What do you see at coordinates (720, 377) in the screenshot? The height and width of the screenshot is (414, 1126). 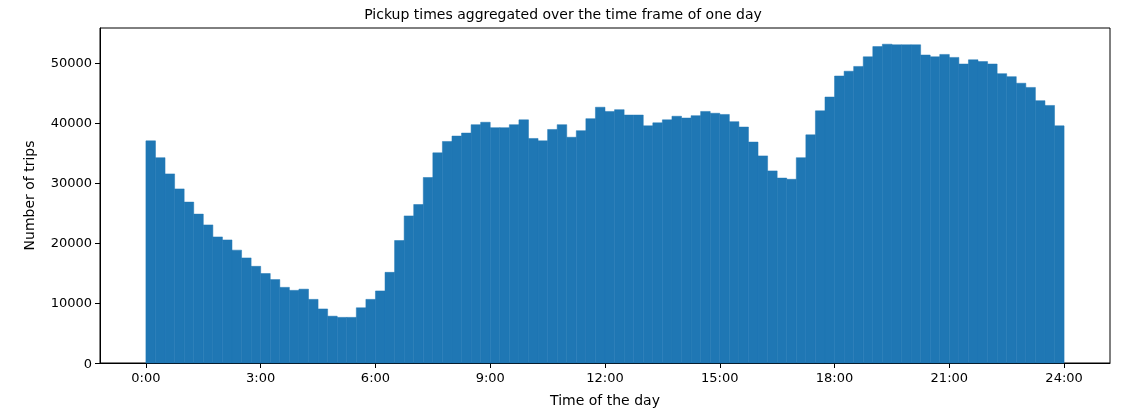 I see `x-tick-label: 15:00` at bounding box center [720, 377].